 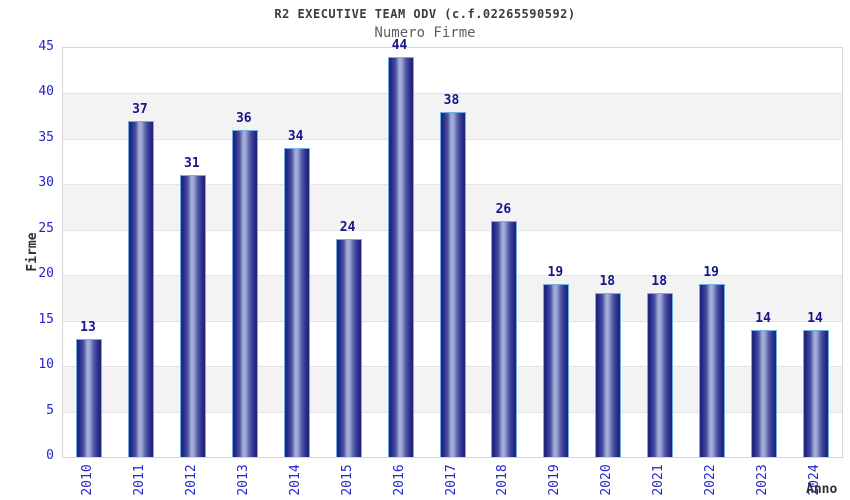 What do you see at coordinates (139, 480) in the screenshot?
I see `x-tick-2011: 2011` at bounding box center [139, 480].